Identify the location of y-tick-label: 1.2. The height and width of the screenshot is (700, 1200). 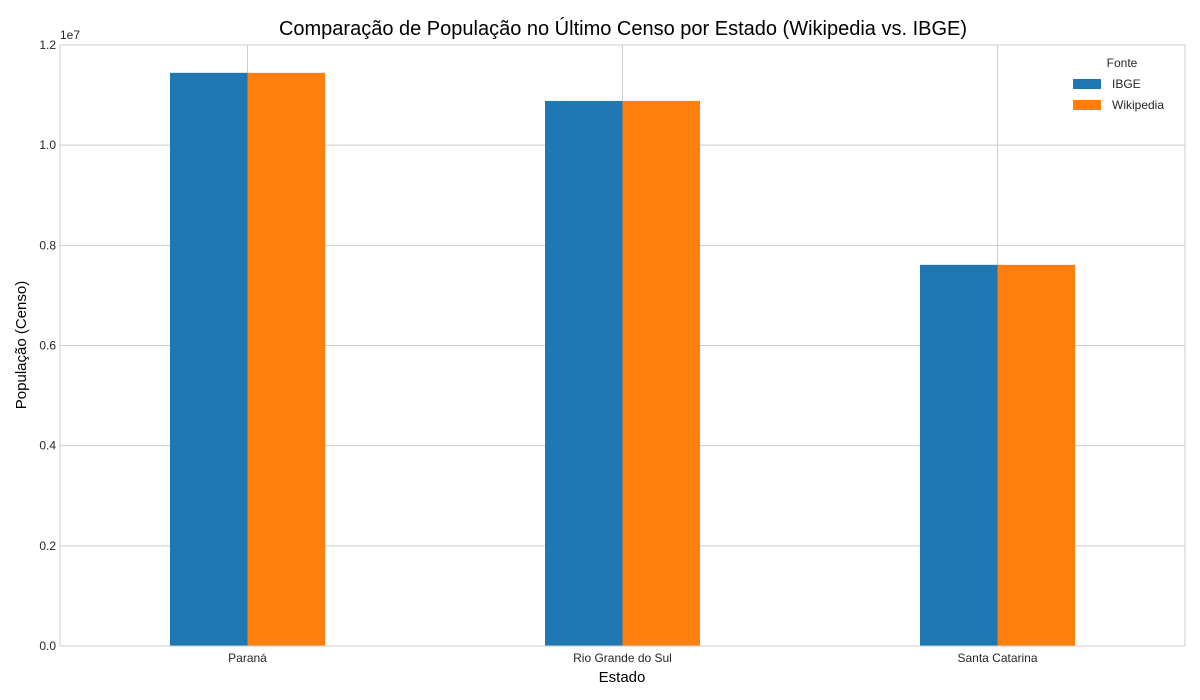
(47, 45).